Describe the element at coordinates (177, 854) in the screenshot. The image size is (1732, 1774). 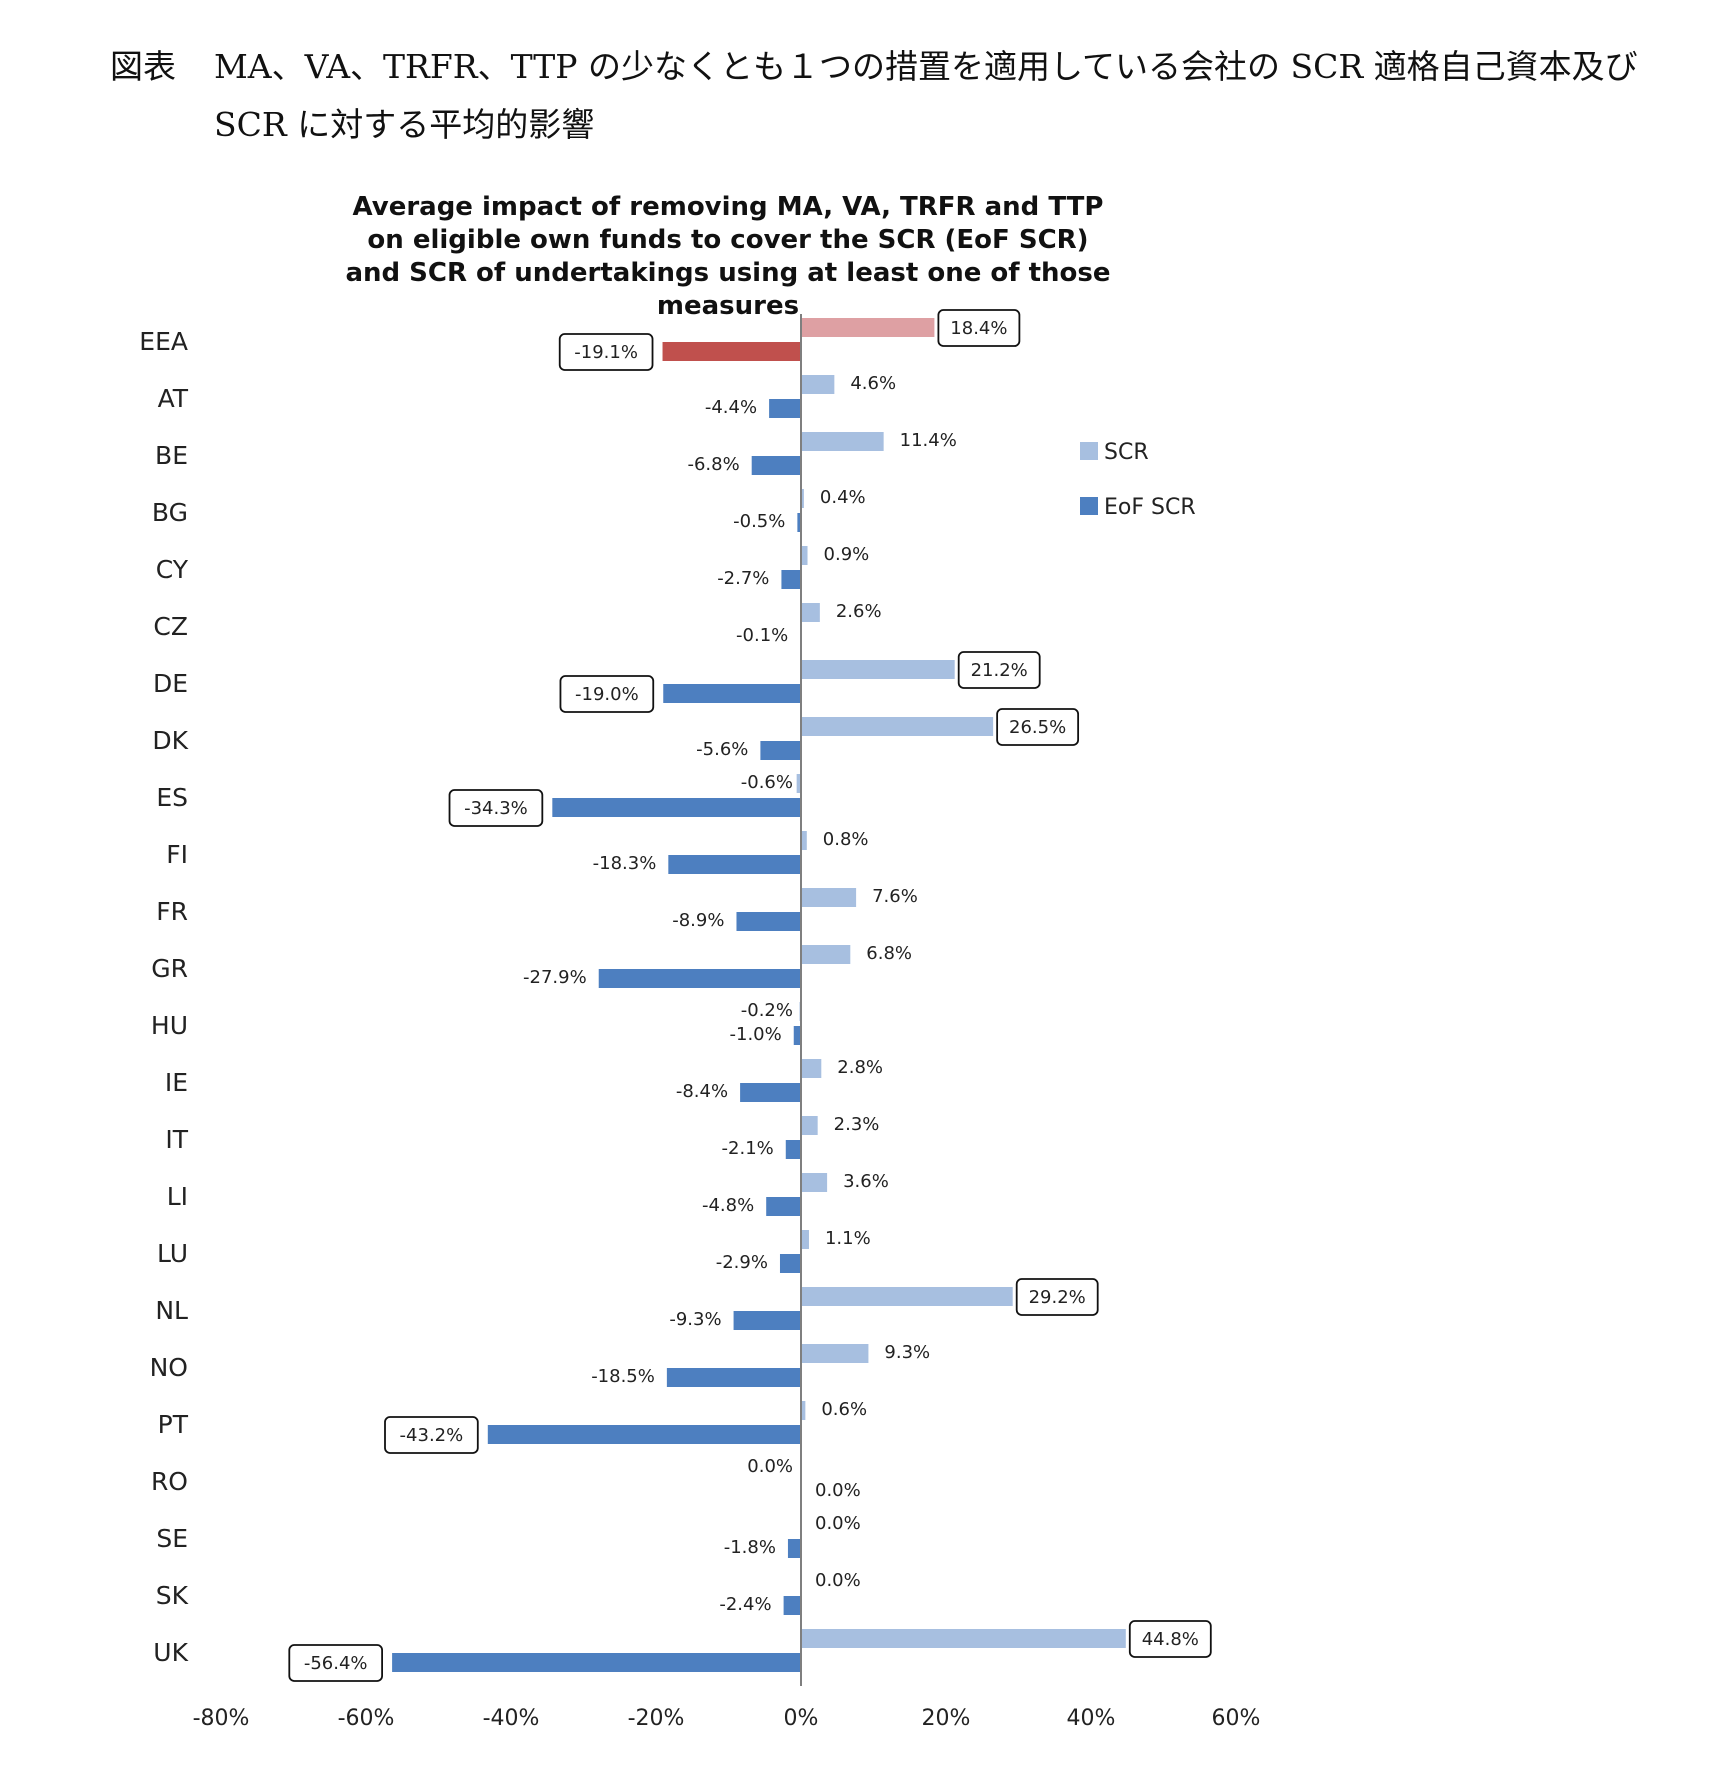
I see `category-label: FI` at that location.